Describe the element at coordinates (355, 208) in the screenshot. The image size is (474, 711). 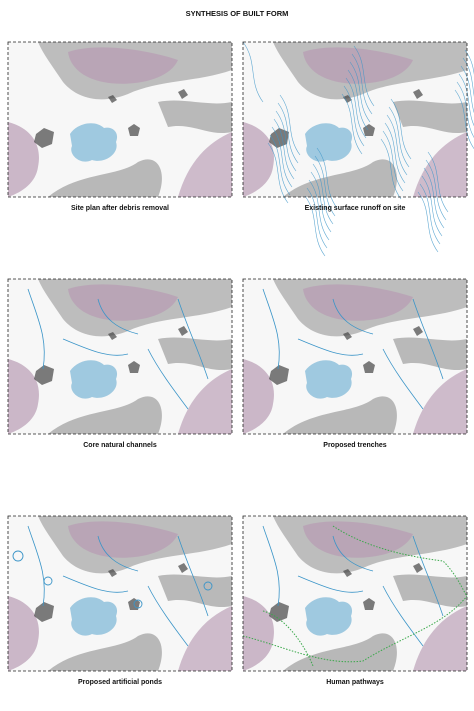
I see `panel-caption: Existing surface runoff on site` at that location.